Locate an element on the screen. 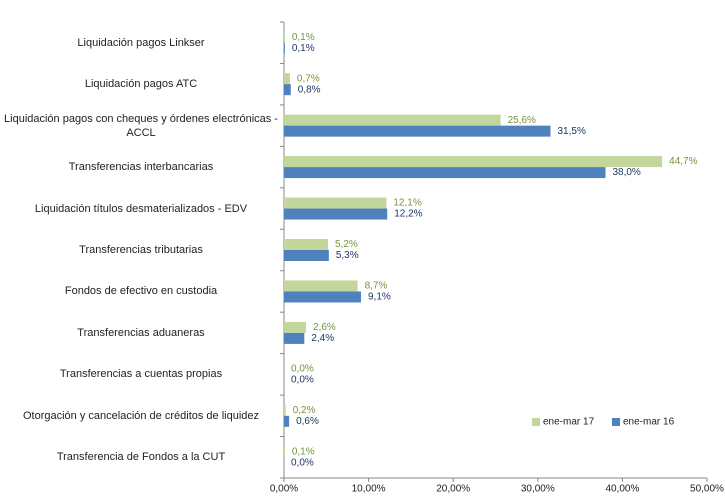 This screenshot has width=725, height=498. x-tick-label: 30,00% is located at coordinates (538, 489).